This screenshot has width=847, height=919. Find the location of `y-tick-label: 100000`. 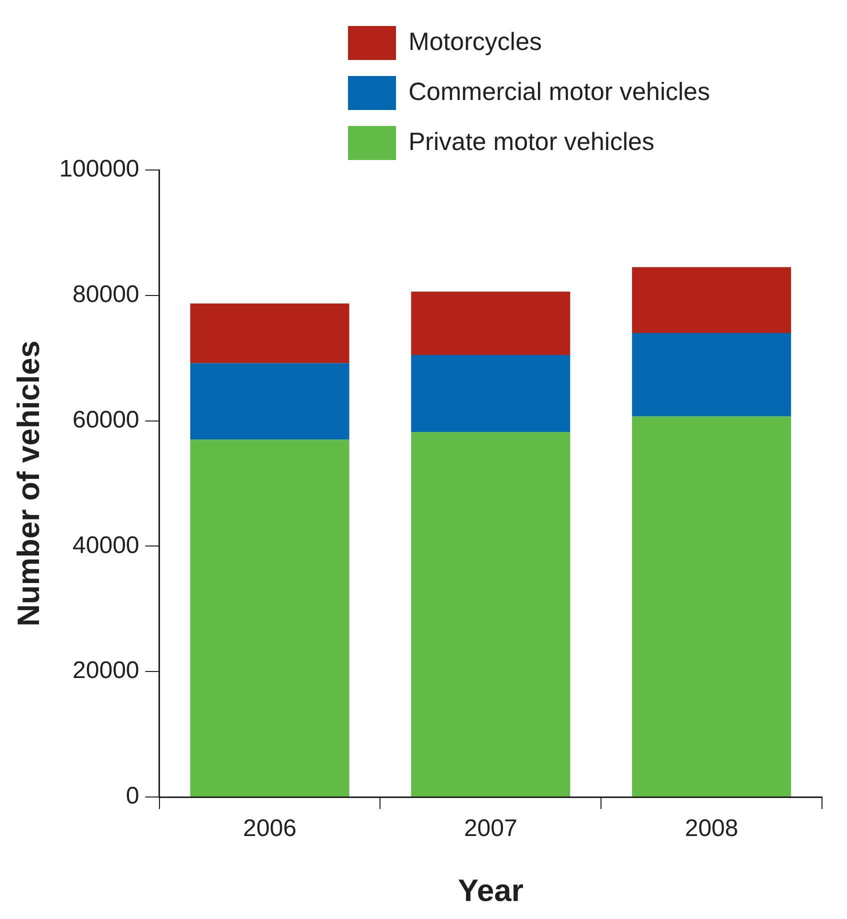

y-tick-label: 100000 is located at coordinates (99, 169).